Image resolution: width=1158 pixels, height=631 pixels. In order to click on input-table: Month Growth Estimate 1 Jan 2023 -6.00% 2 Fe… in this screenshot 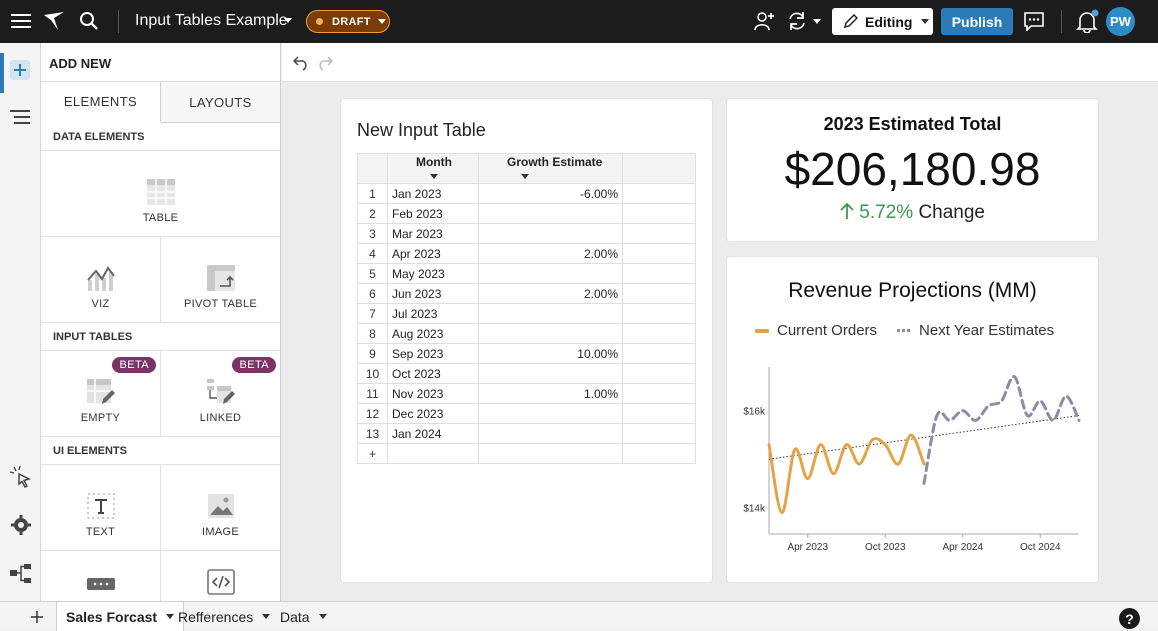, I will do `click(526, 308)`.